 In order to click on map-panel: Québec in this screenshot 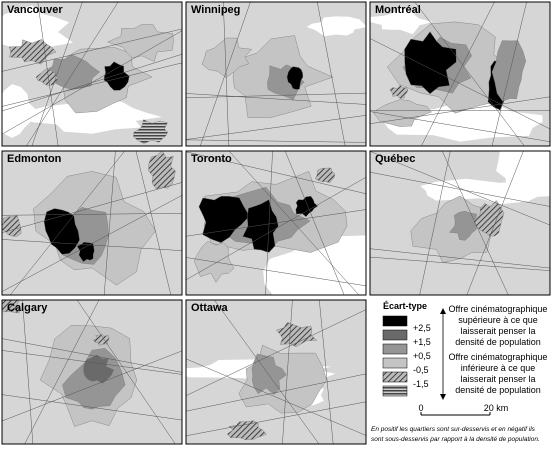, I will do `click(460, 223)`.